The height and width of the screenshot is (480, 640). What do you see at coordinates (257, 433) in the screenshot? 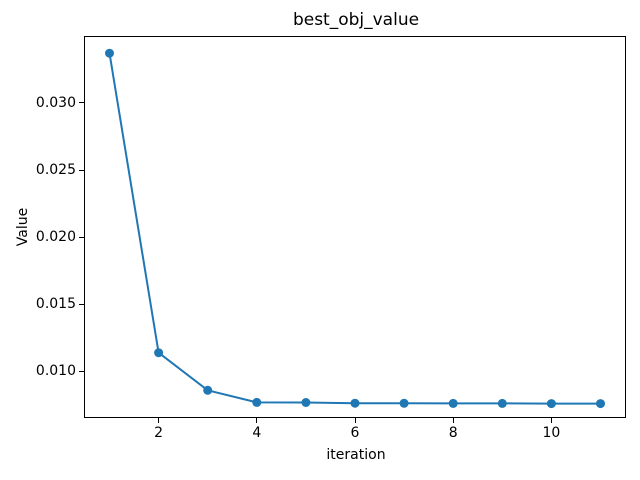
I see `x-tick-label: 4` at bounding box center [257, 433].